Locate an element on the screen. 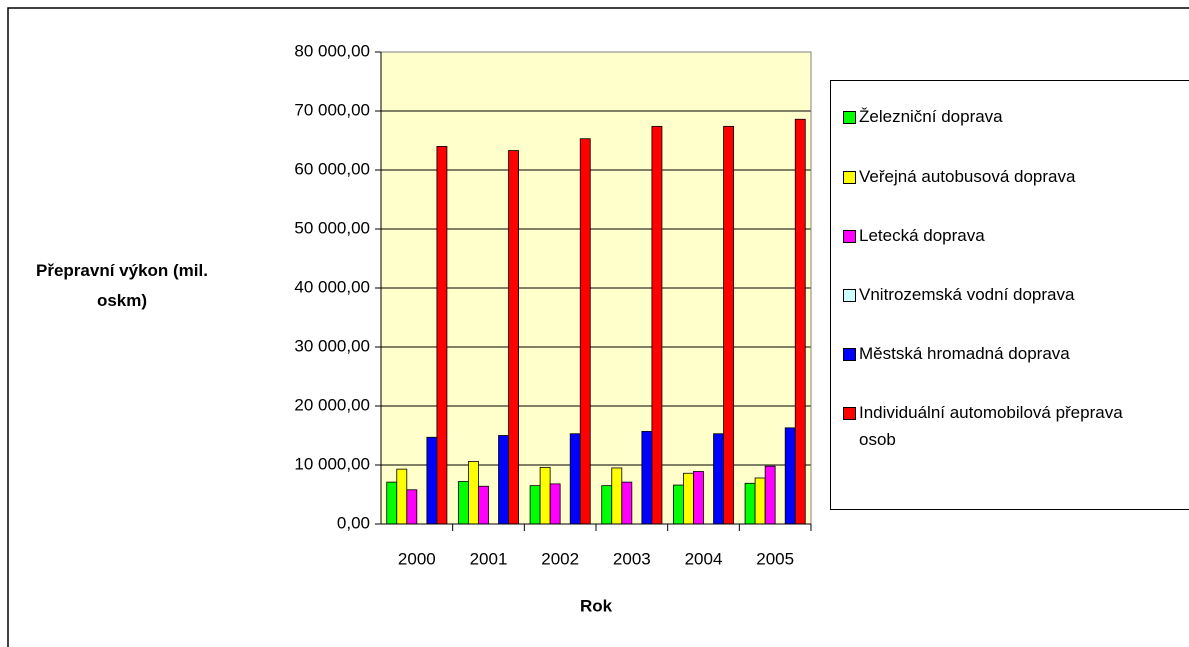  legend-item: Veřejná autobusová doprava is located at coordinates (1016, 176).